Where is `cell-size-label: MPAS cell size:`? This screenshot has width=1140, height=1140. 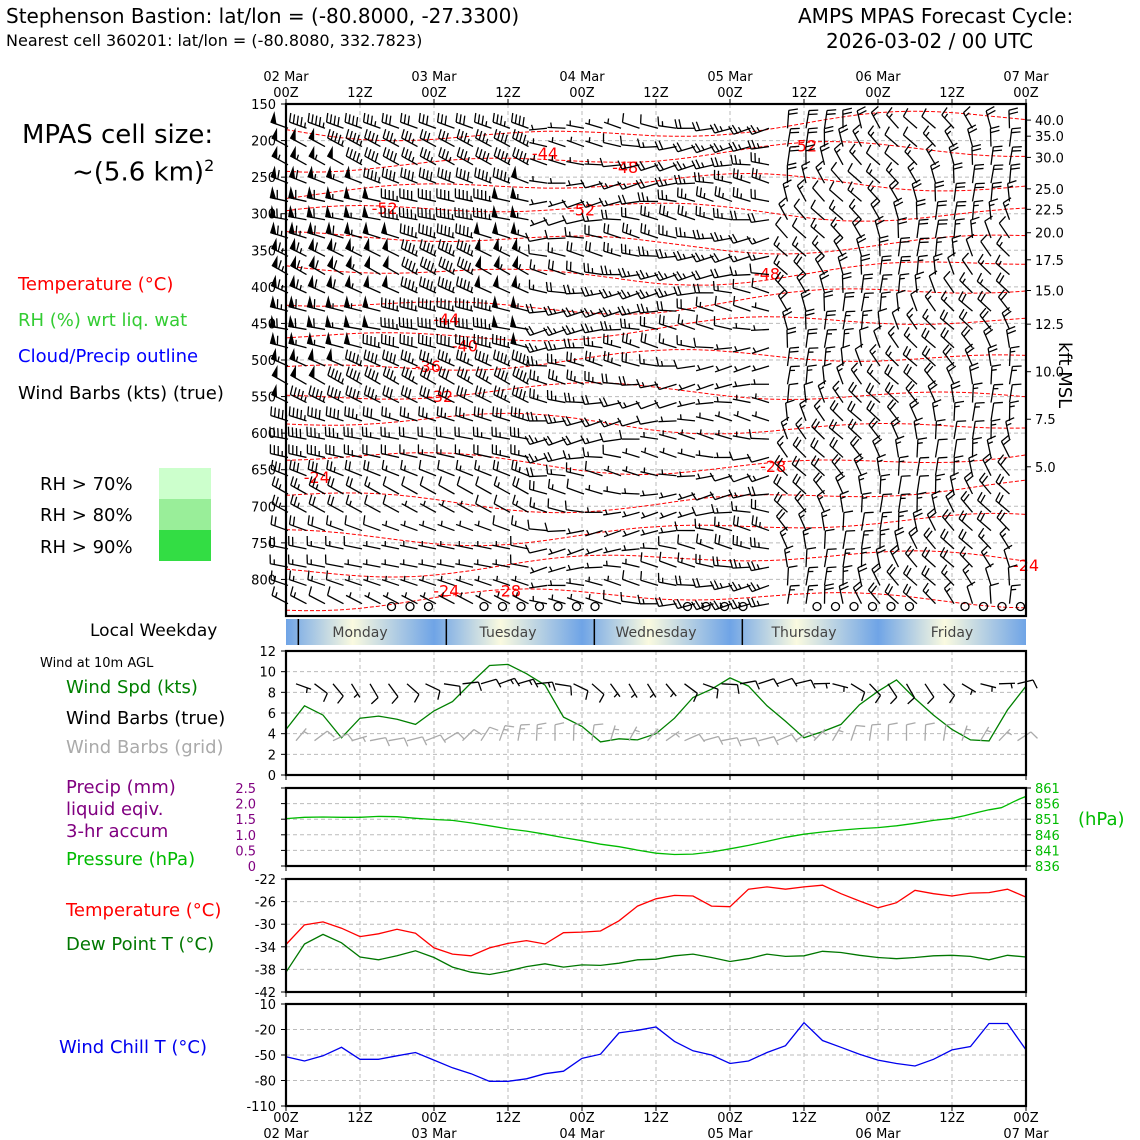
cell-size-label: MPAS cell size: is located at coordinates (118, 135).